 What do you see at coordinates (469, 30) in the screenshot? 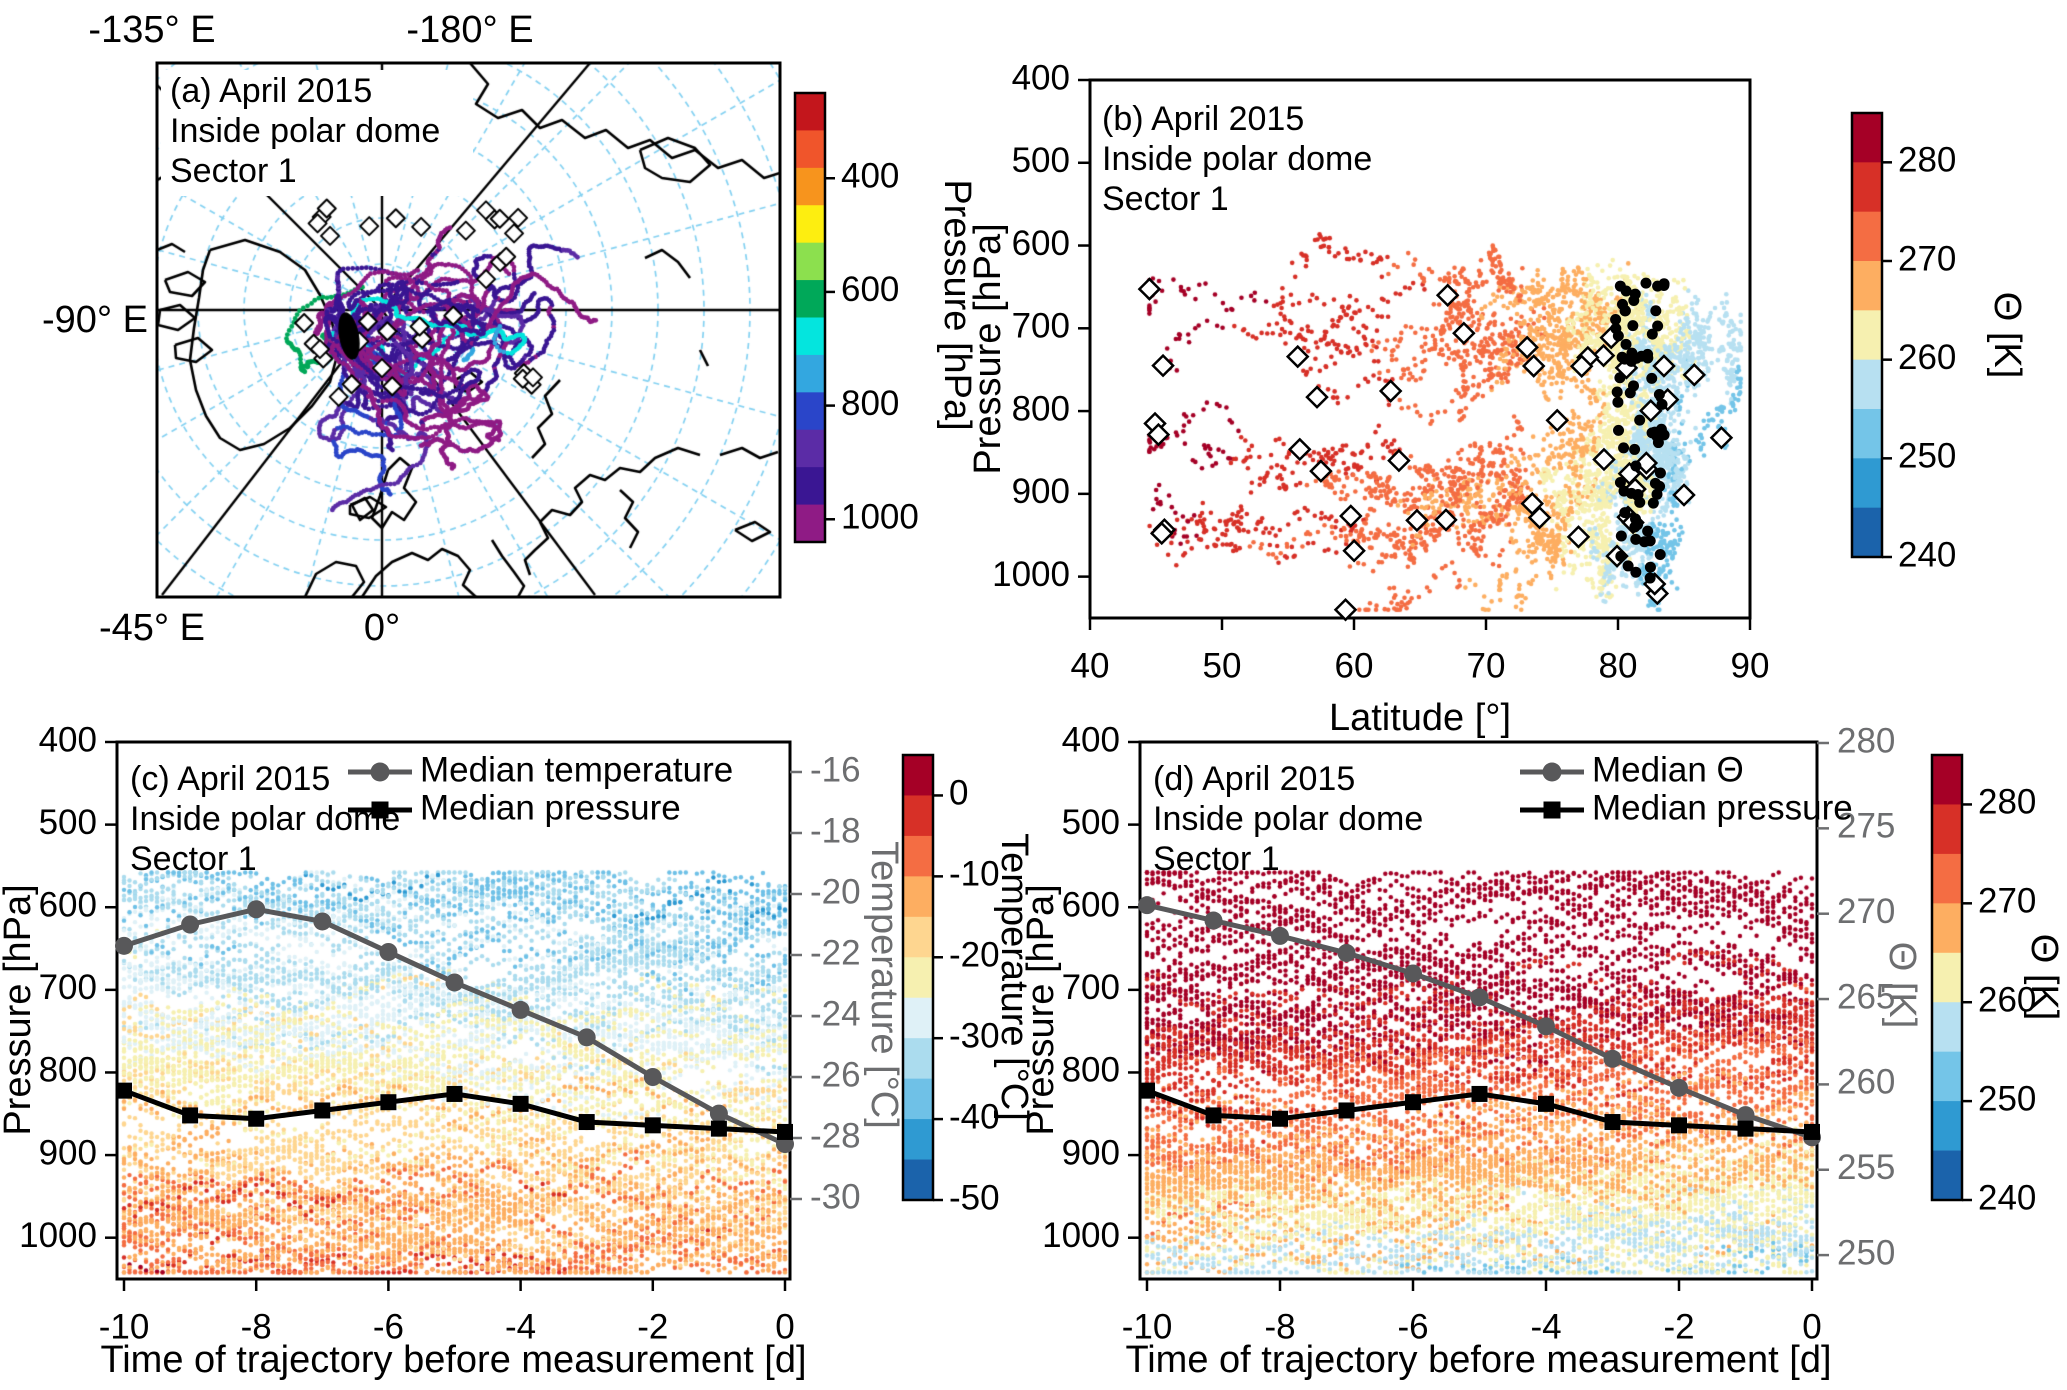
I see `map-label-top-center: -180° E` at bounding box center [469, 30].